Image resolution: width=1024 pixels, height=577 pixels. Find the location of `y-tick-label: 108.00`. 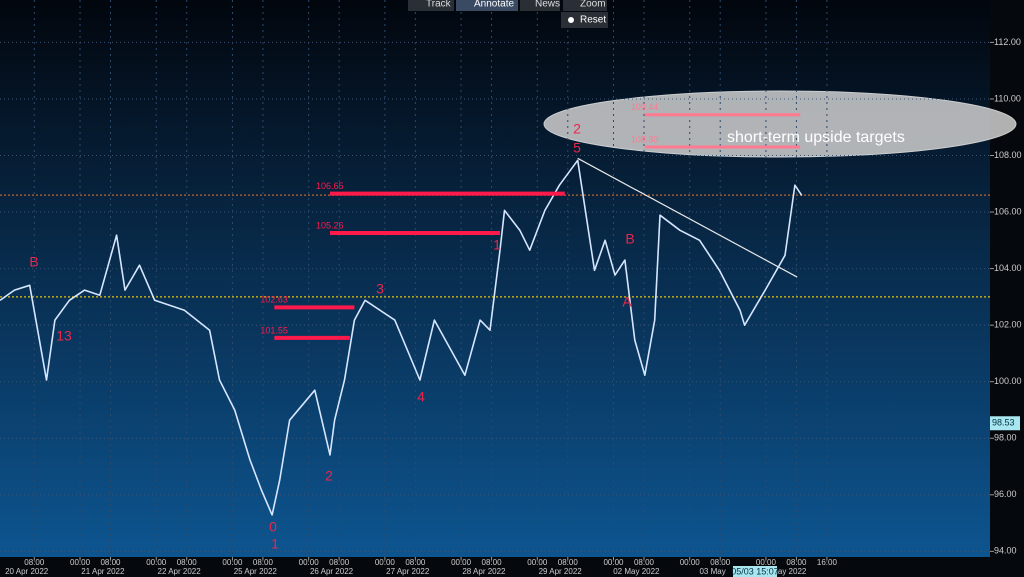

y-tick-label: 108.00 is located at coordinates (1008, 155).